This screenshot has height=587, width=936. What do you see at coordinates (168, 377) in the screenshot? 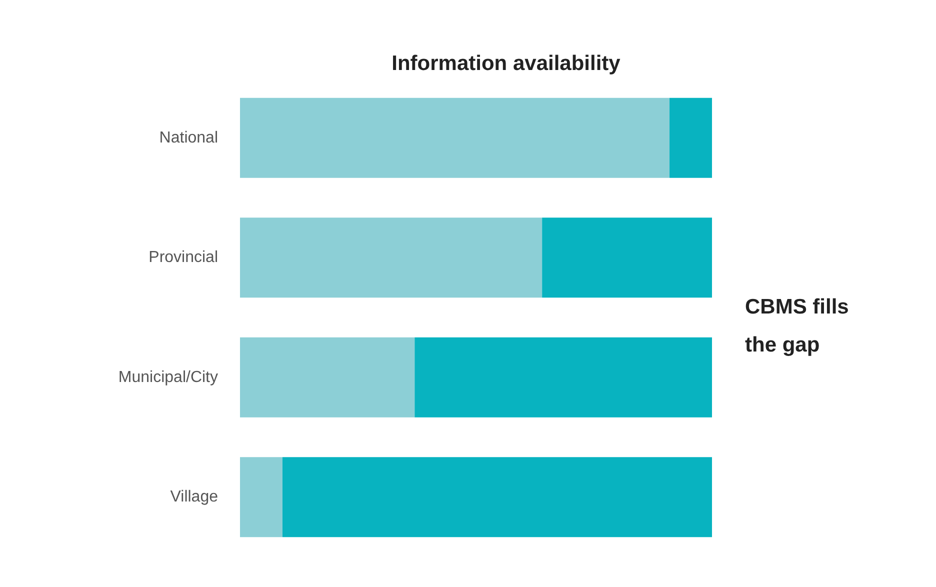
I see `y-tick-label: Municipal/City` at bounding box center [168, 377].